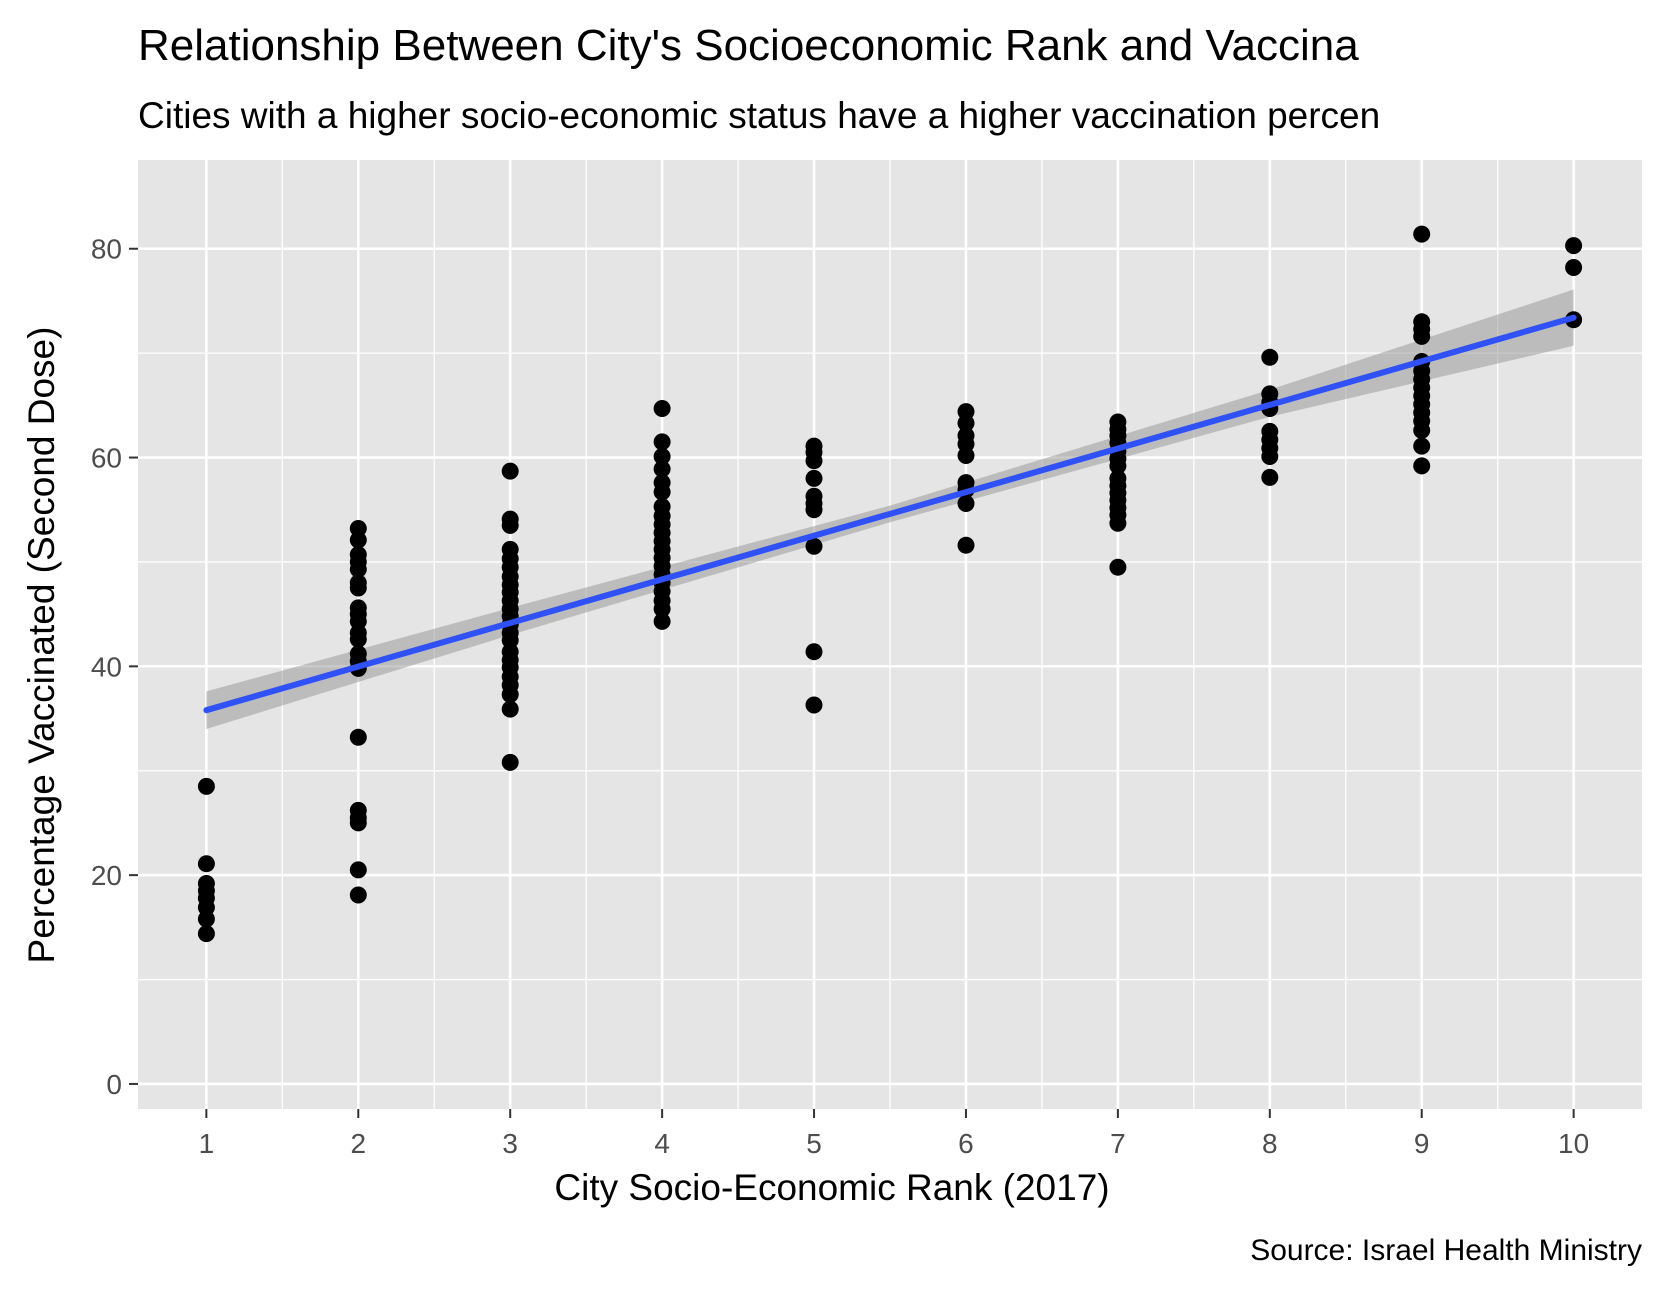  What do you see at coordinates (814, 1143) in the screenshot?
I see `x-tick-label: 5` at bounding box center [814, 1143].